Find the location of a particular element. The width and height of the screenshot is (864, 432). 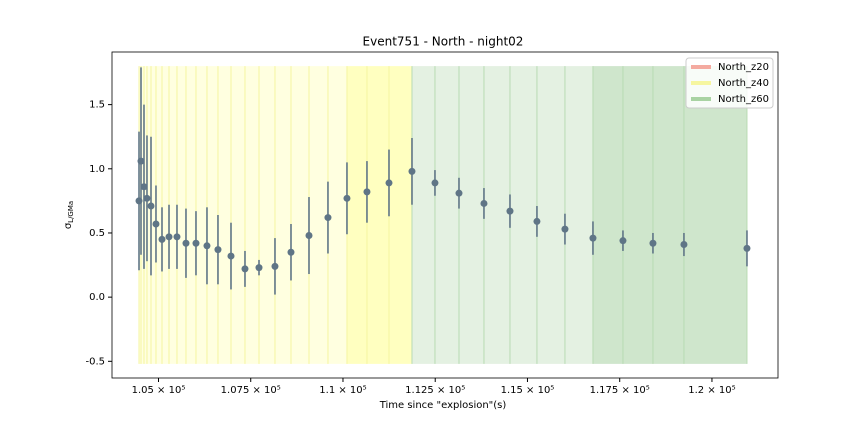

y-label-sub: L/GMa is located at coordinates (71, 212).